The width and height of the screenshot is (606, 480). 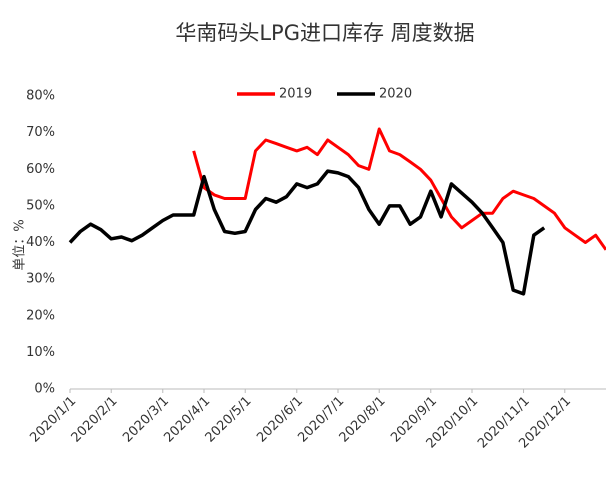 What do you see at coordinates (40, 352) in the screenshot?
I see `y-tick-label: 10%` at bounding box center [40, 352].